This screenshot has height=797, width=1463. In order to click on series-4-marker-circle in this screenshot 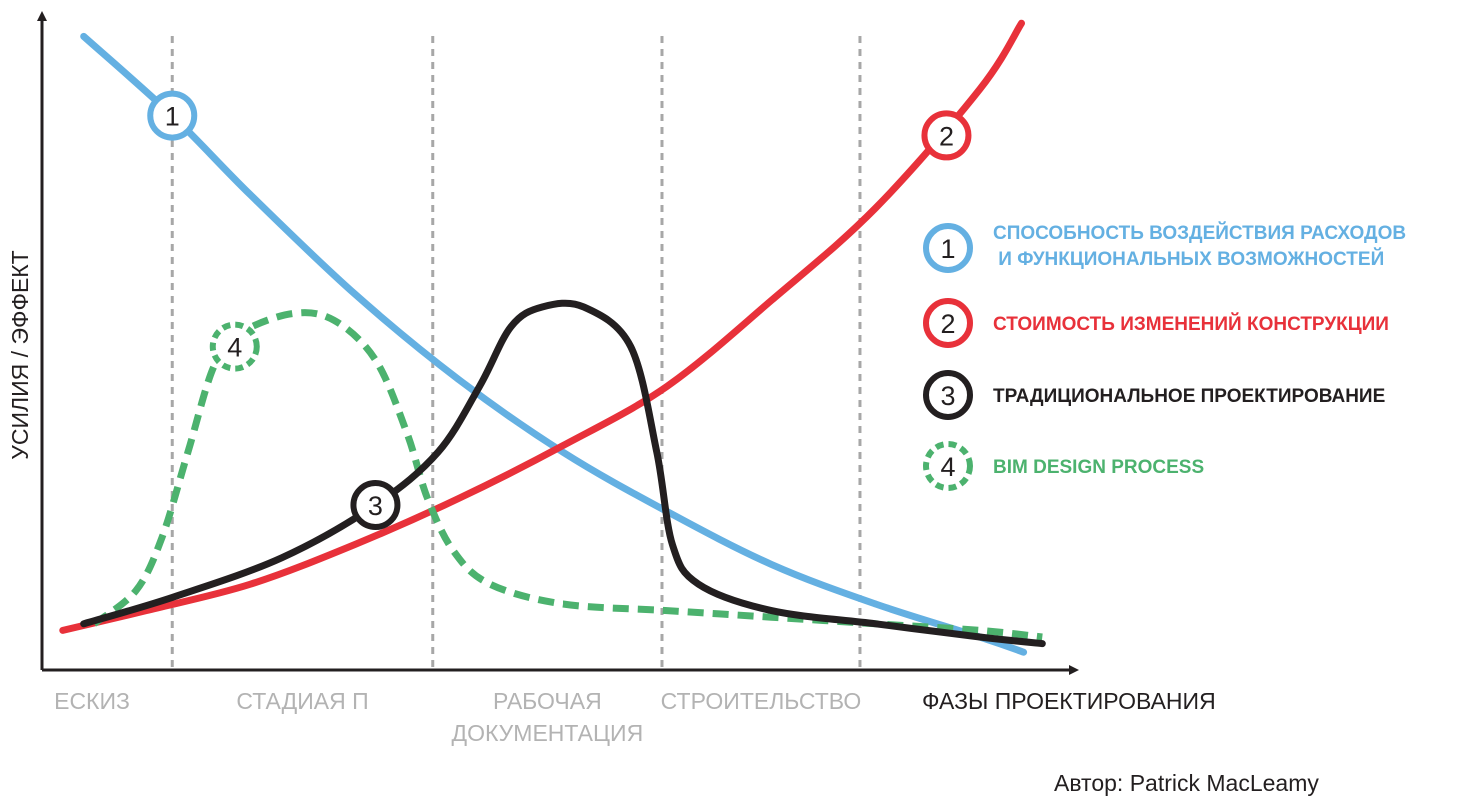, I will do `click(234, 346)`.